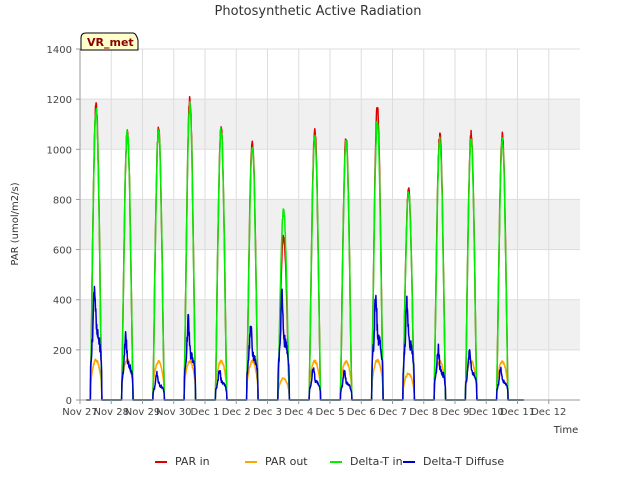 Image resolution: width=640 pixels, height=480 pixels. What do you see at coordinates (142, 412) in the screenshot?
I see `x-tick-label: Nov 29` at bounding box center [142, 412].